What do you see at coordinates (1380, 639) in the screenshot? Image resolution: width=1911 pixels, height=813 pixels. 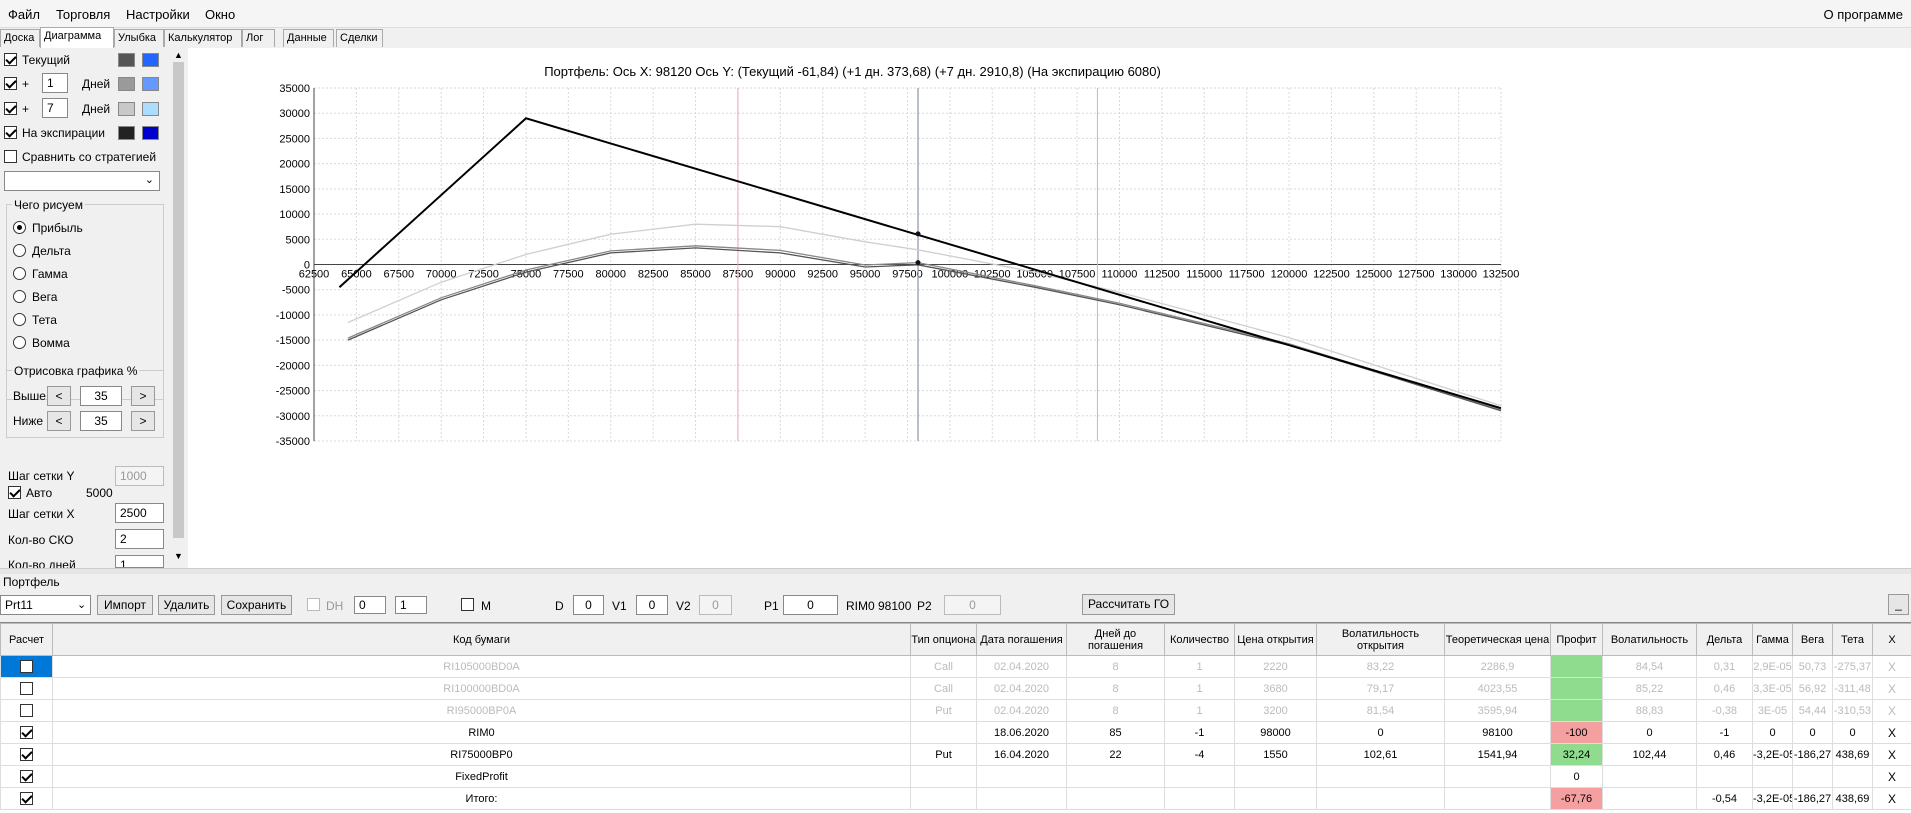 I see `column-header: Волатильность открытия` at bounding box center [1380, 639].